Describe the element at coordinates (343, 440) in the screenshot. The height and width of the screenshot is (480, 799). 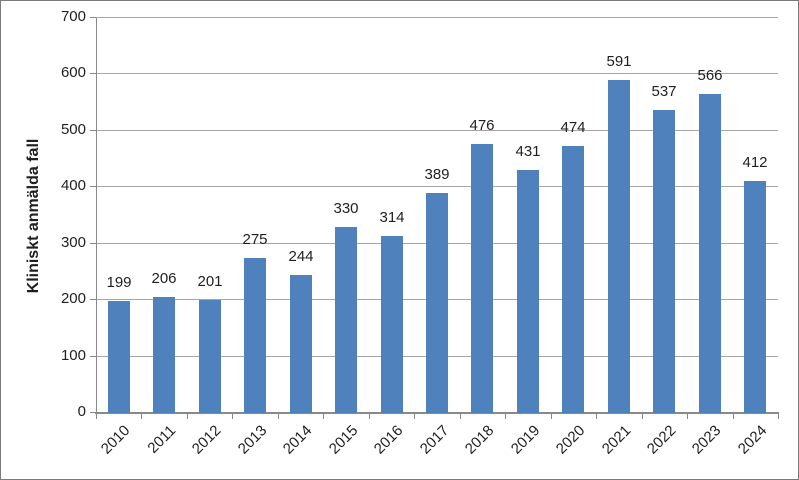
I see `x-axis-tick-label: 2015` at that location.